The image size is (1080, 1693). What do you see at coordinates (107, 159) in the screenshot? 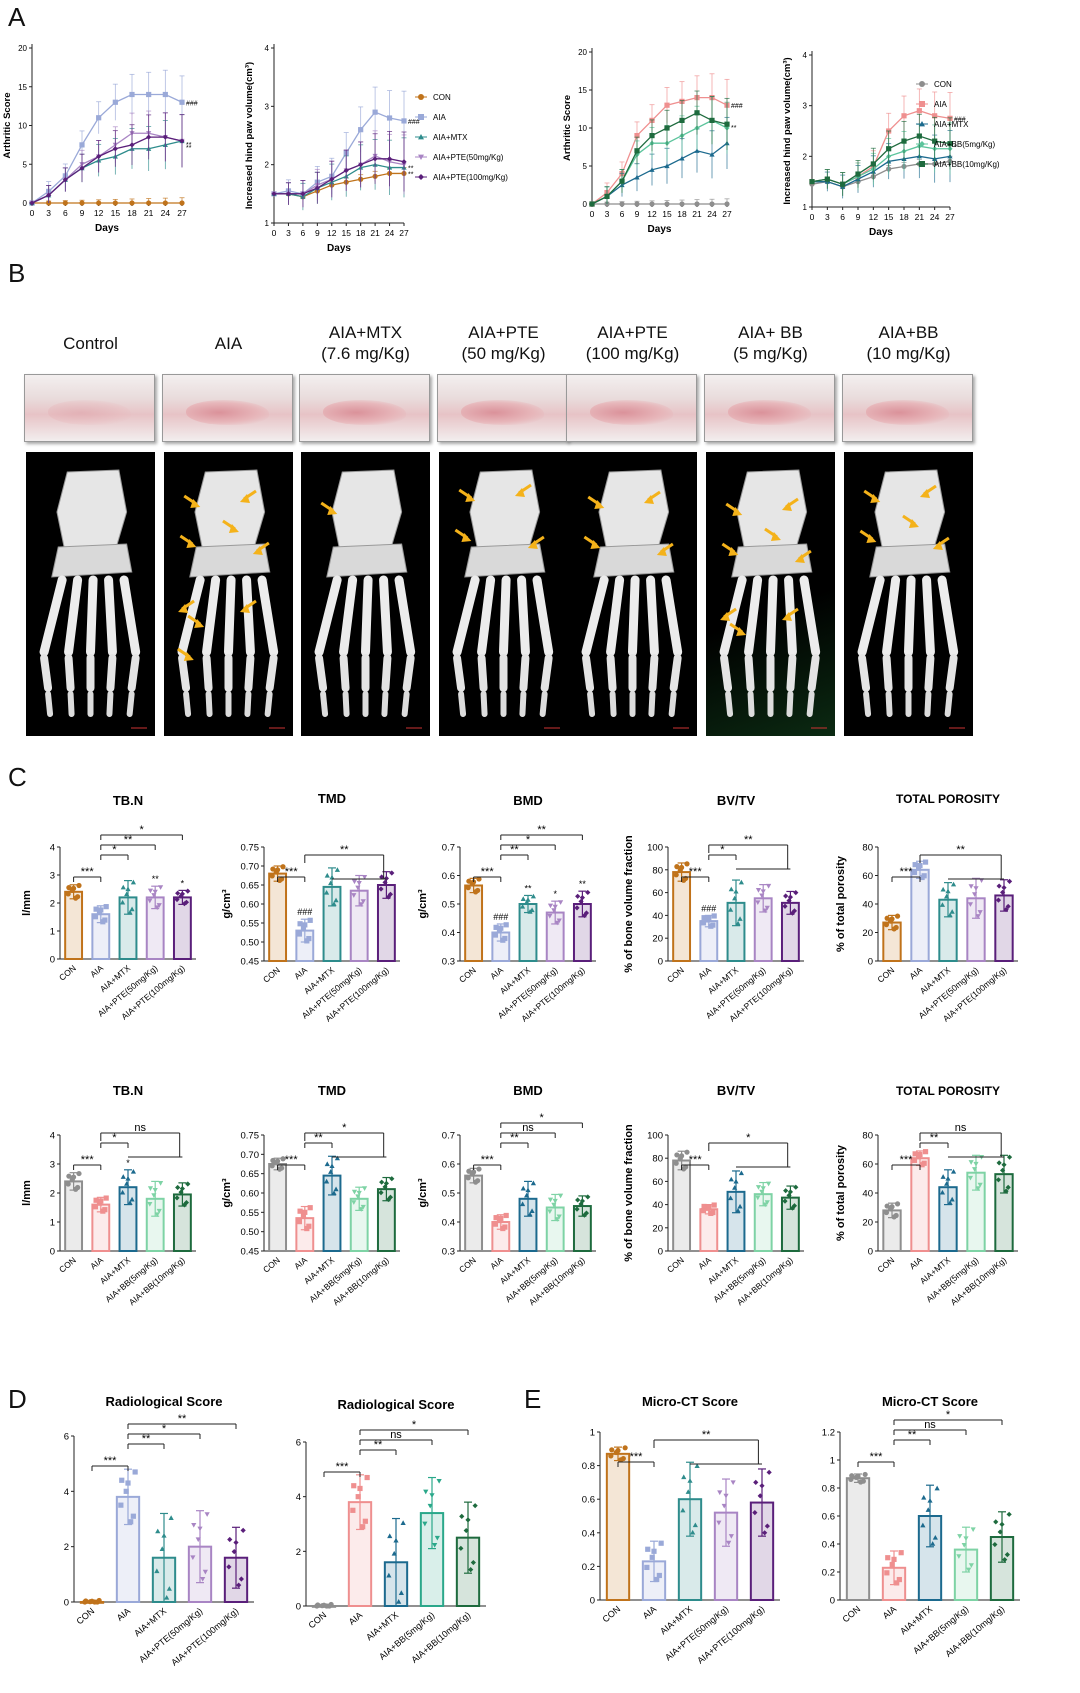
I see `series-AIA+PTE(100mg/Kg)` at bounding box center [107, 159].